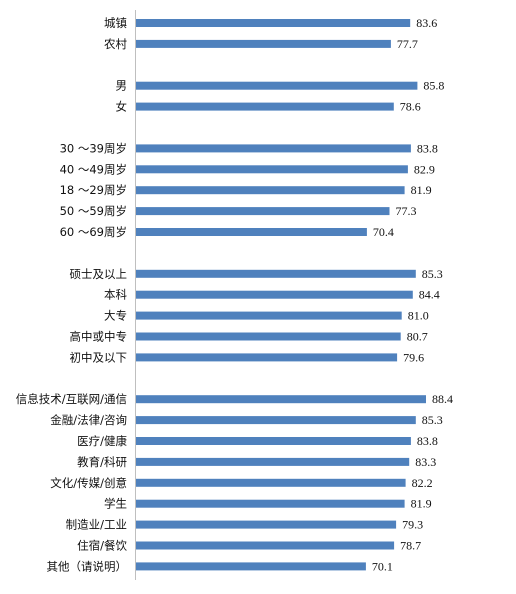 The width and height of the screenshot is (516, 594). I want to click on value-label: 83.3, so click(425, 462).